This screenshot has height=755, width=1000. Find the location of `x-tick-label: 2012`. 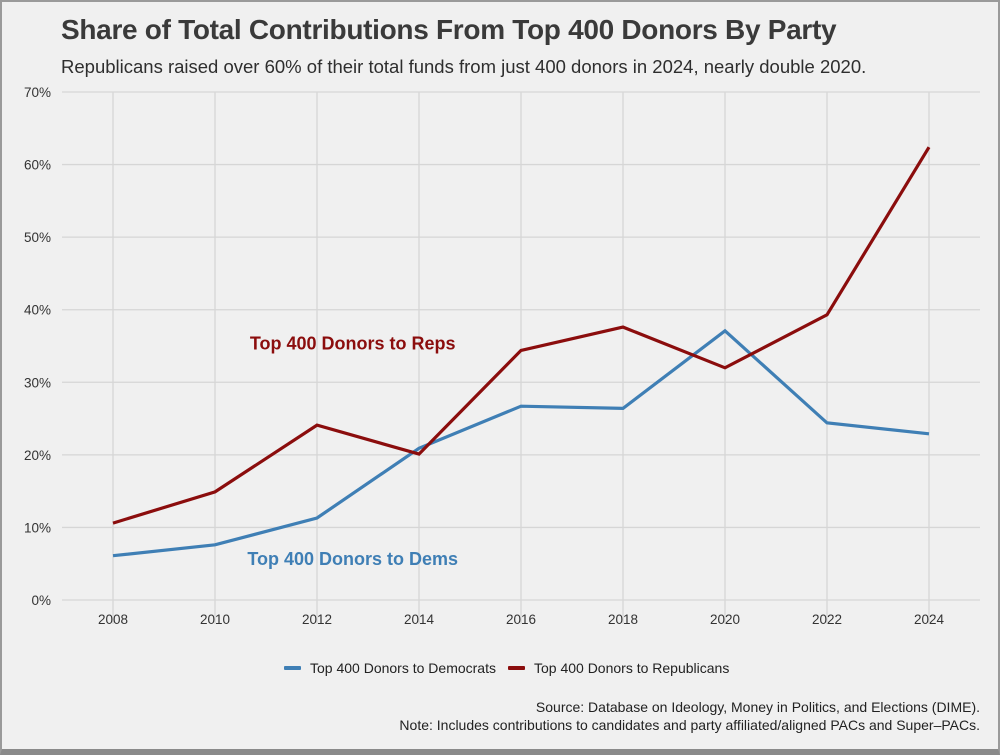

x-tick-label: 2012 is located at coordinates (317, 619).